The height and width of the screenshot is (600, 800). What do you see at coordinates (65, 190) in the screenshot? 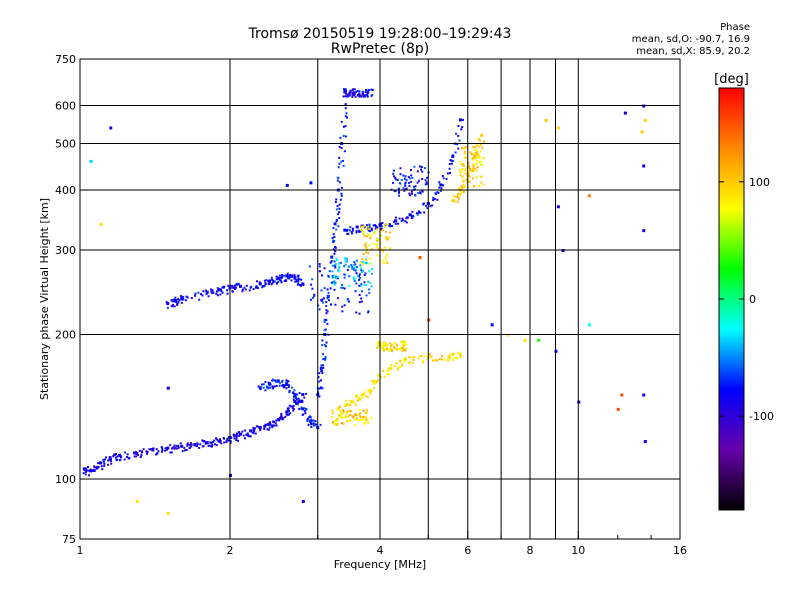
I see `y-tick-label: 400` at bounding box center [65, 190].